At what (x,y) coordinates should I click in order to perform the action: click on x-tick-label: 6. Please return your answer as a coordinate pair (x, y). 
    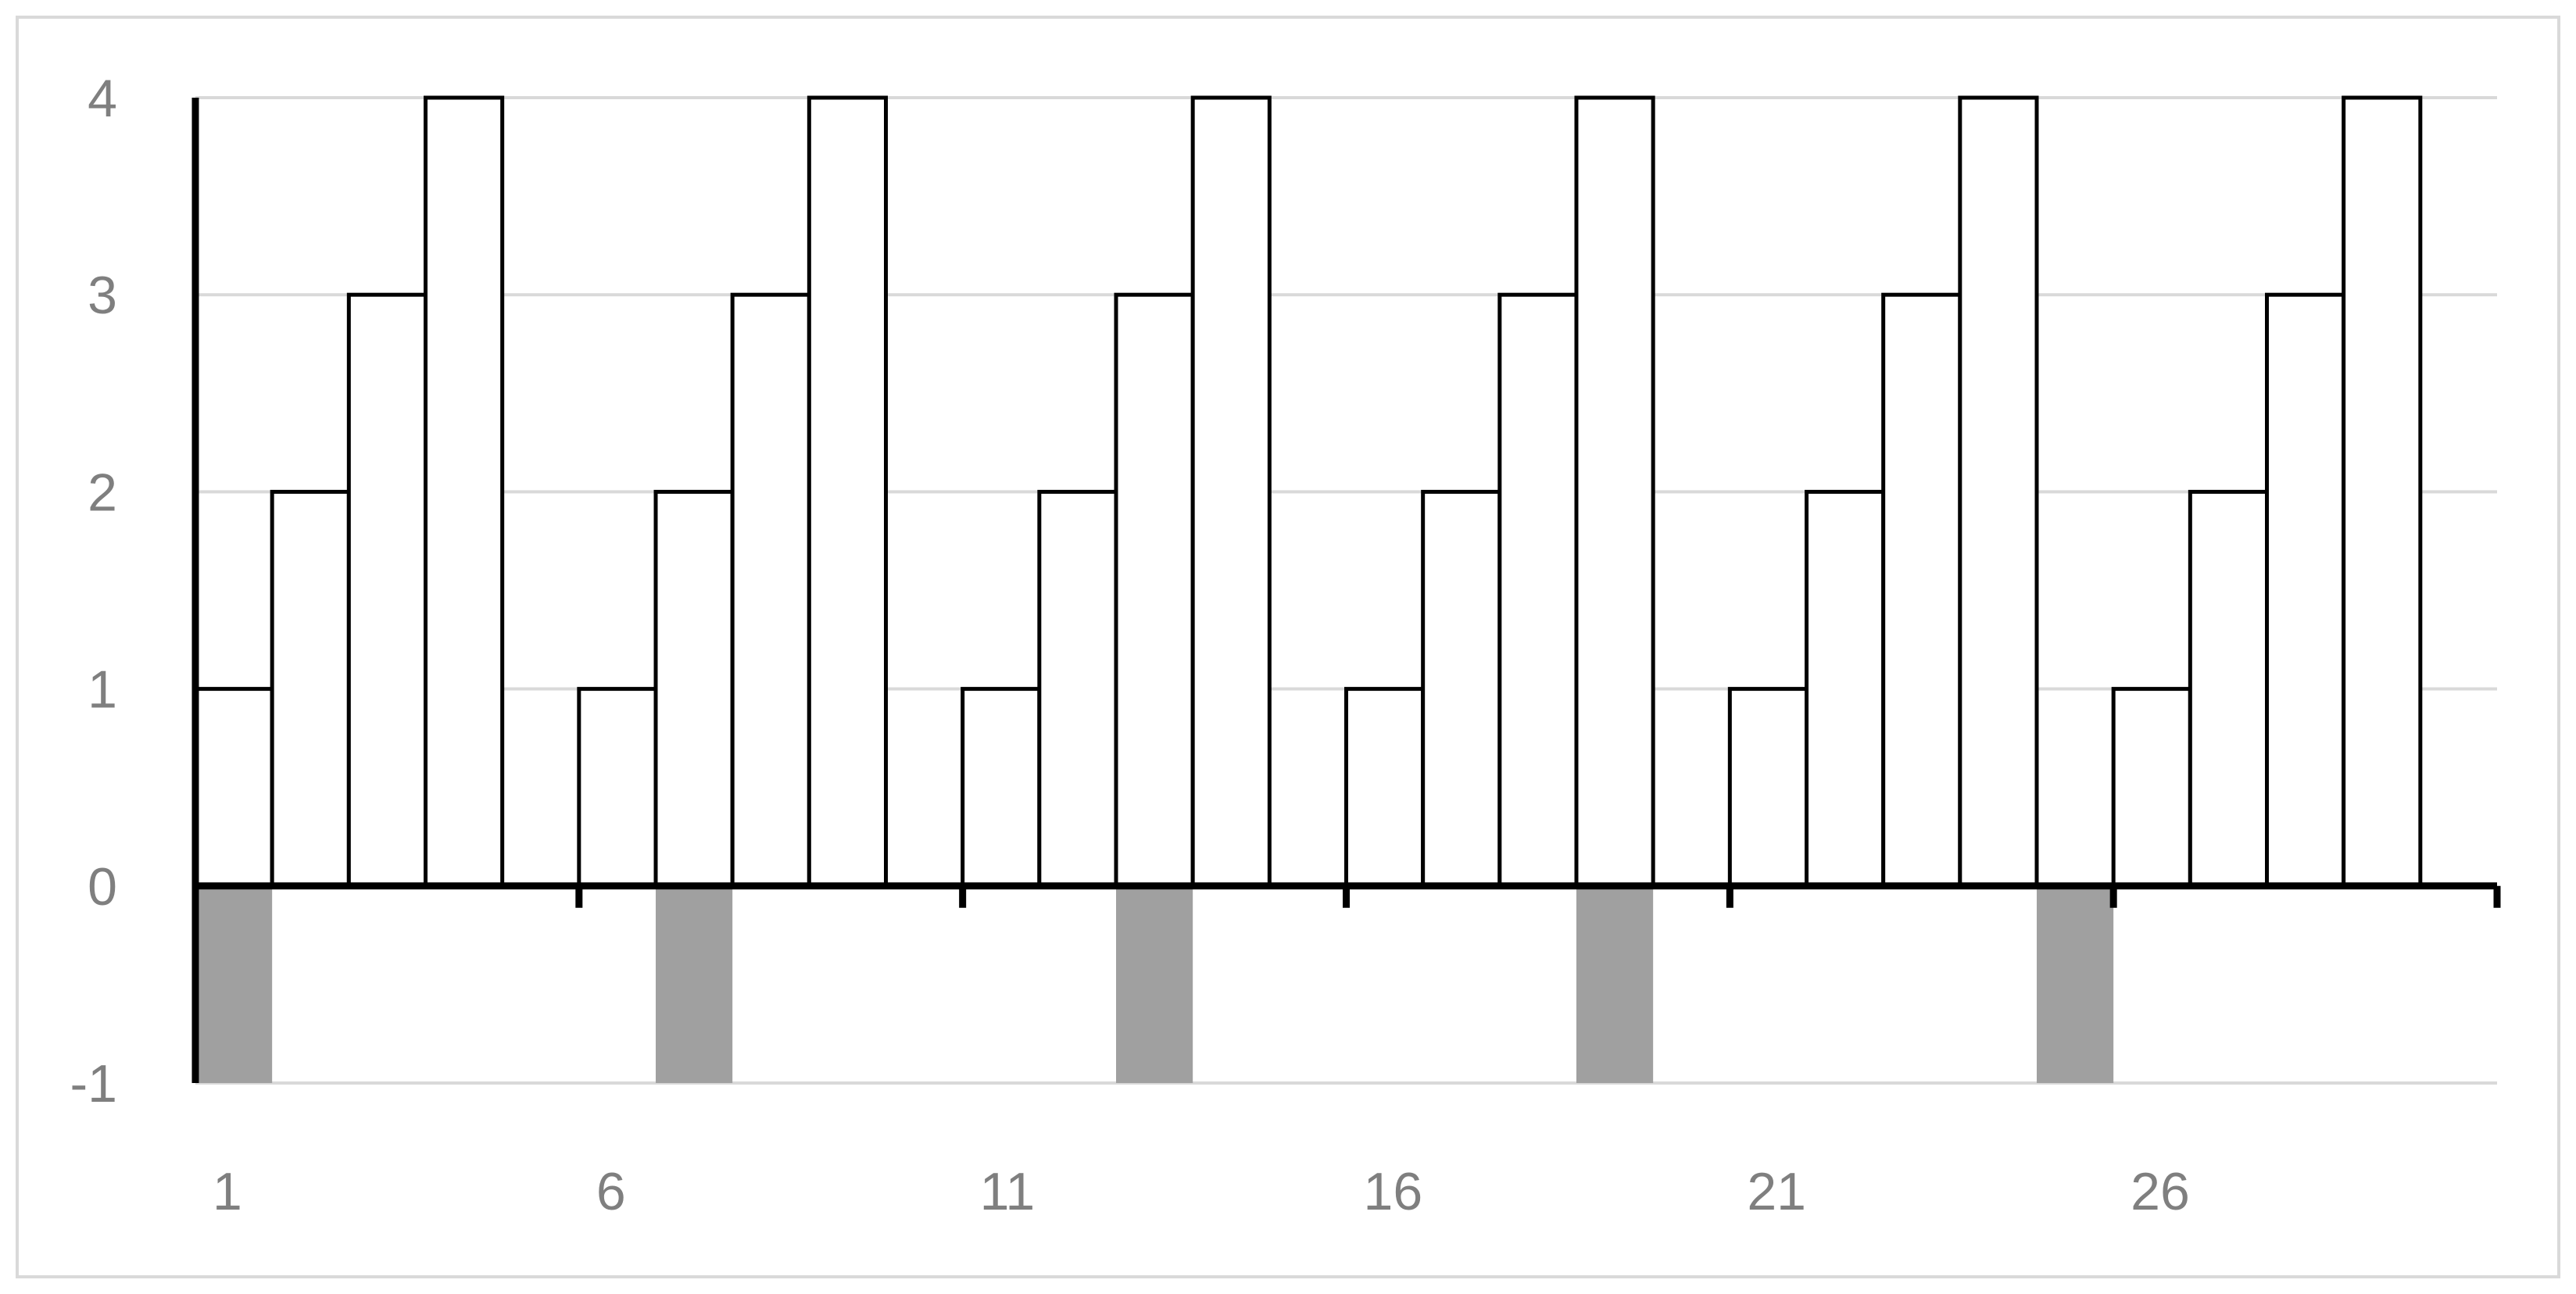
    Looking at the image, I should click on (611, 1191).